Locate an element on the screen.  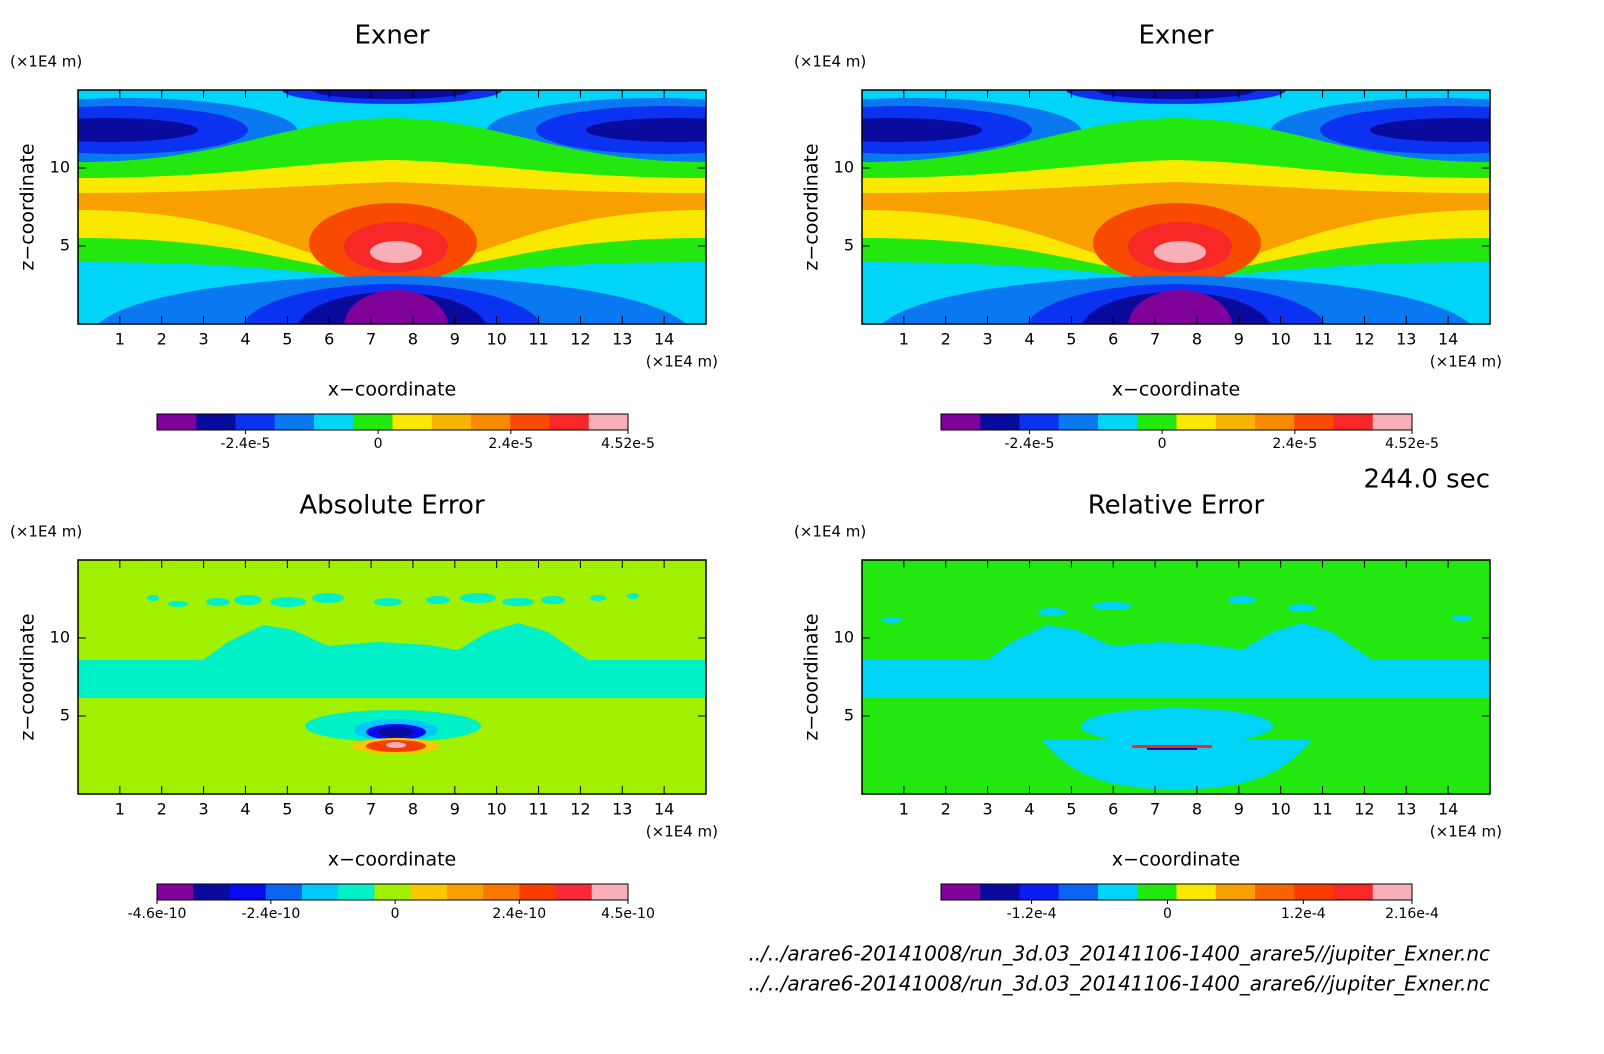
colorbar-tick-label: 2.16e-4 is located at coordinates (1412, 914).